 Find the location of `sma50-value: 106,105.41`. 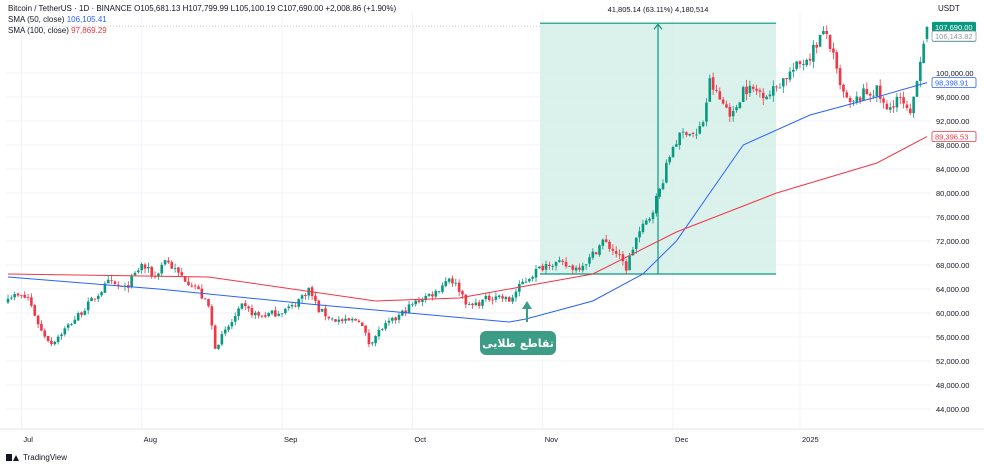

sma50-value: 106,105.41 is located at coordinates (86, 19).